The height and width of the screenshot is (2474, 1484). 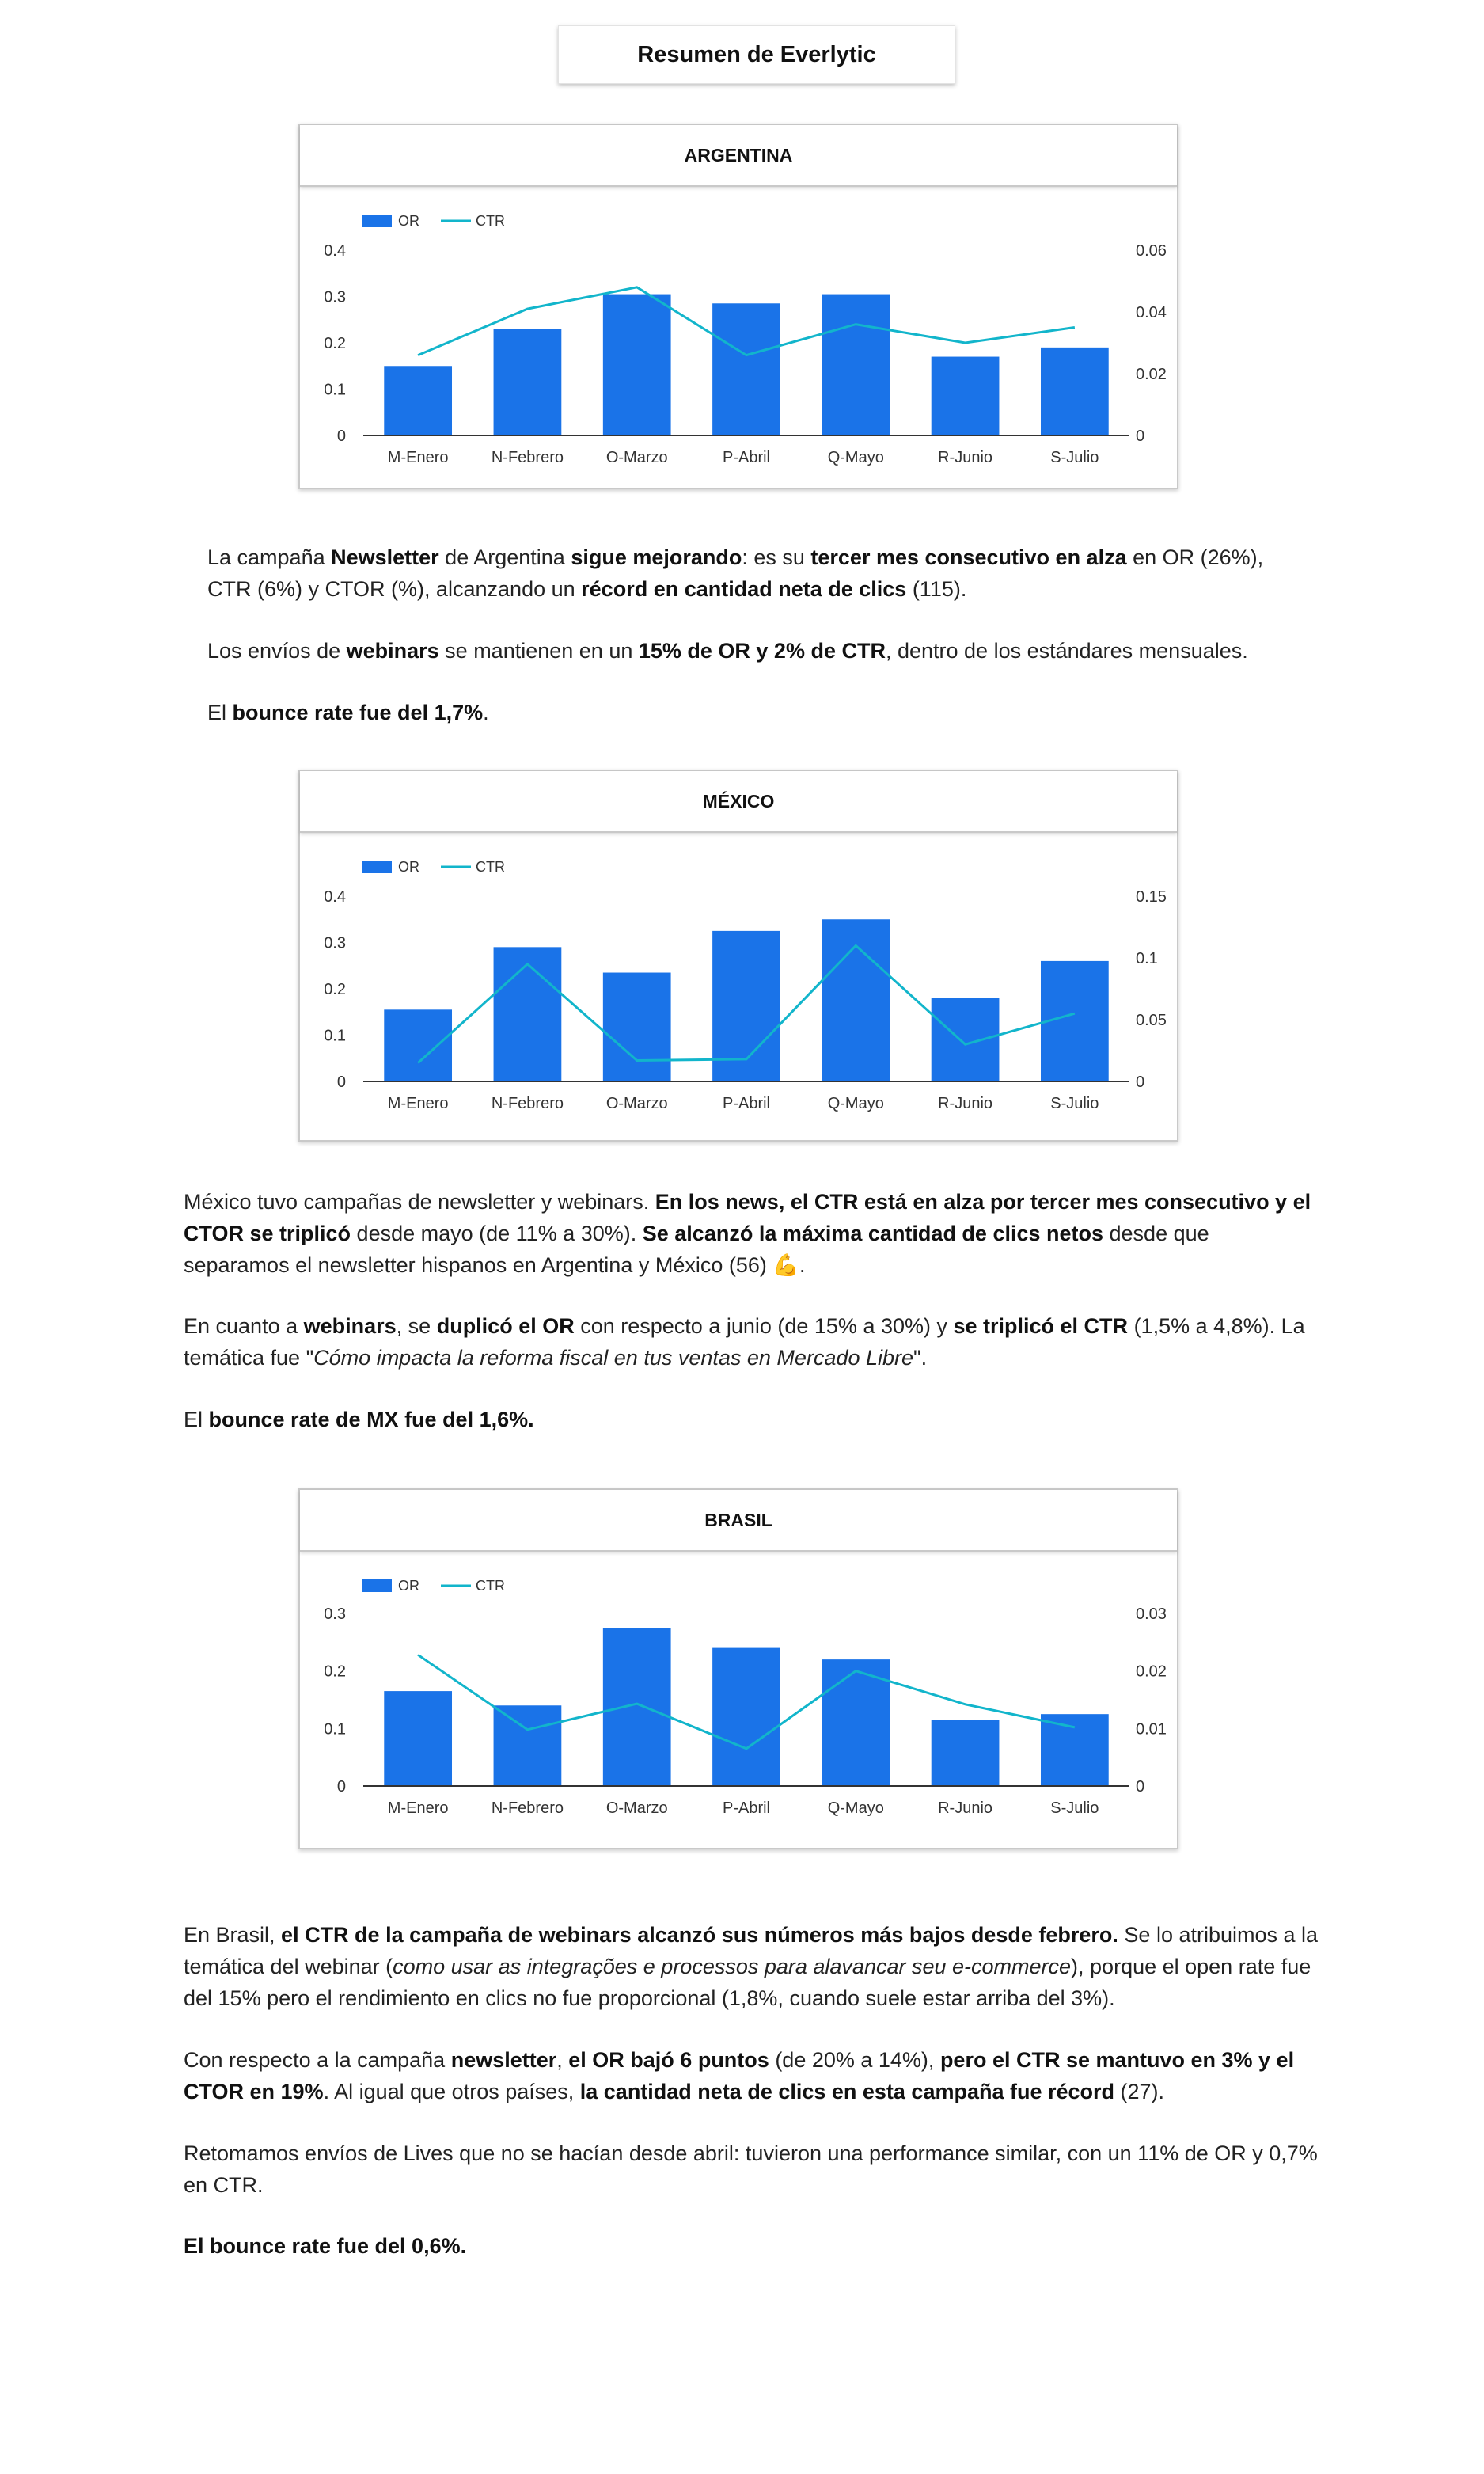 What do you see at coordinates (762, 651) in the screenshot?
I see `bold-text: 15% de OR y 2% de CTR` at bounding box center [762, 651].